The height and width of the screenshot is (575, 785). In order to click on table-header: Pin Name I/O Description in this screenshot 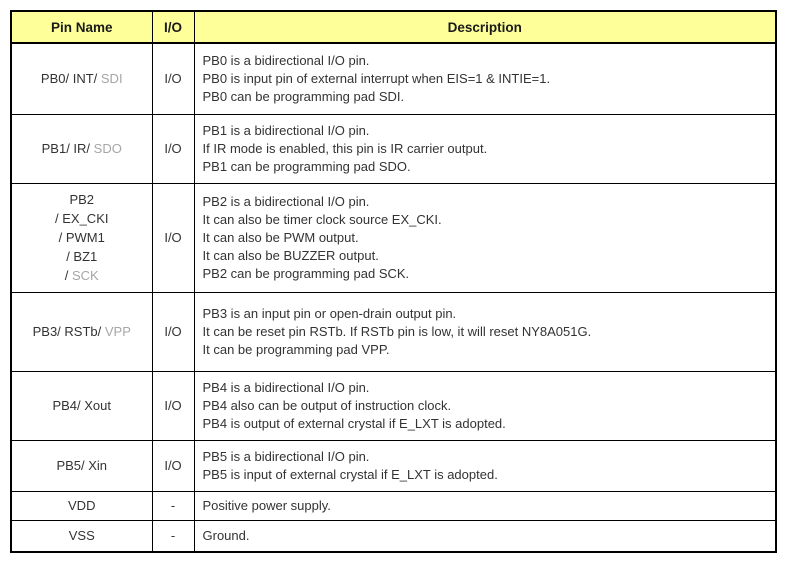, I will do `click(393, 27)`.